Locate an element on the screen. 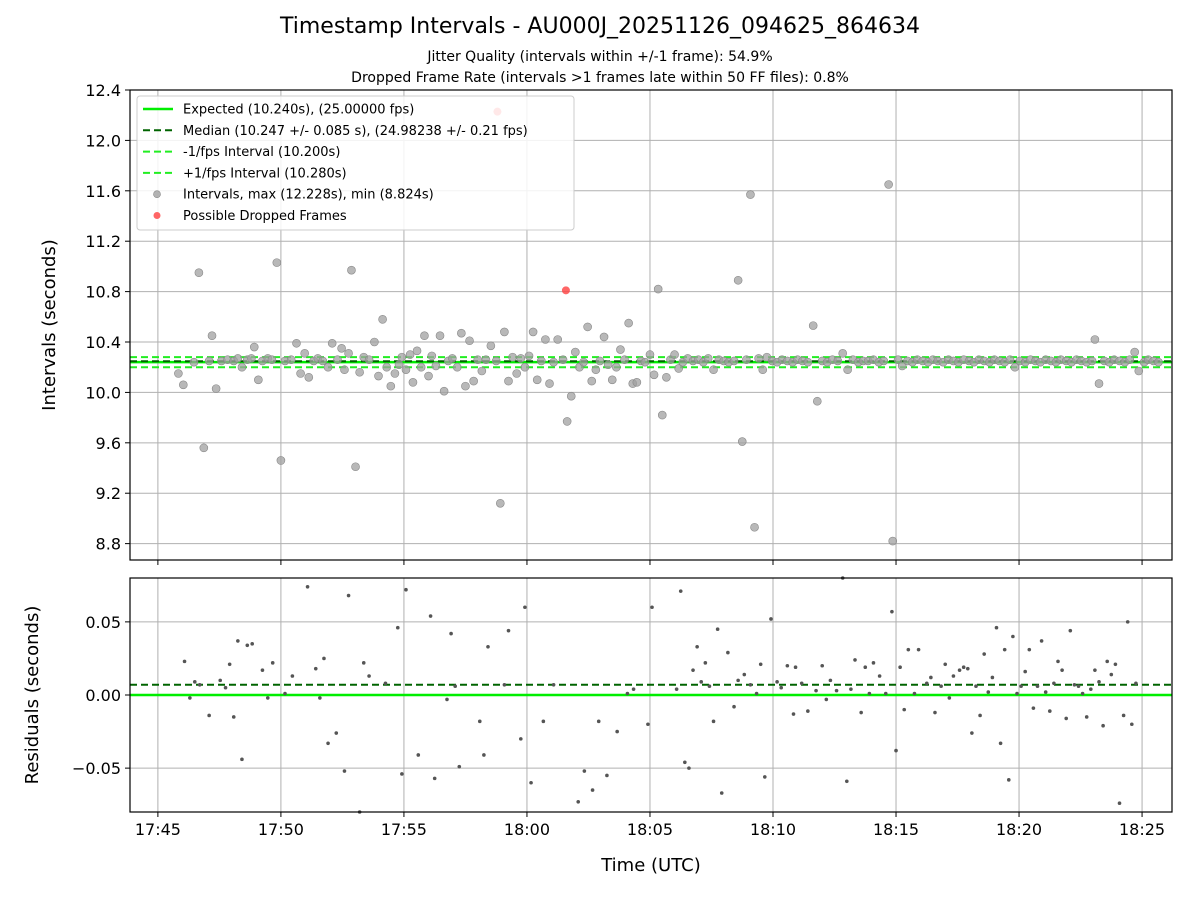  top-y-tick-label: 9.2 is located at coordinates (108, 493).